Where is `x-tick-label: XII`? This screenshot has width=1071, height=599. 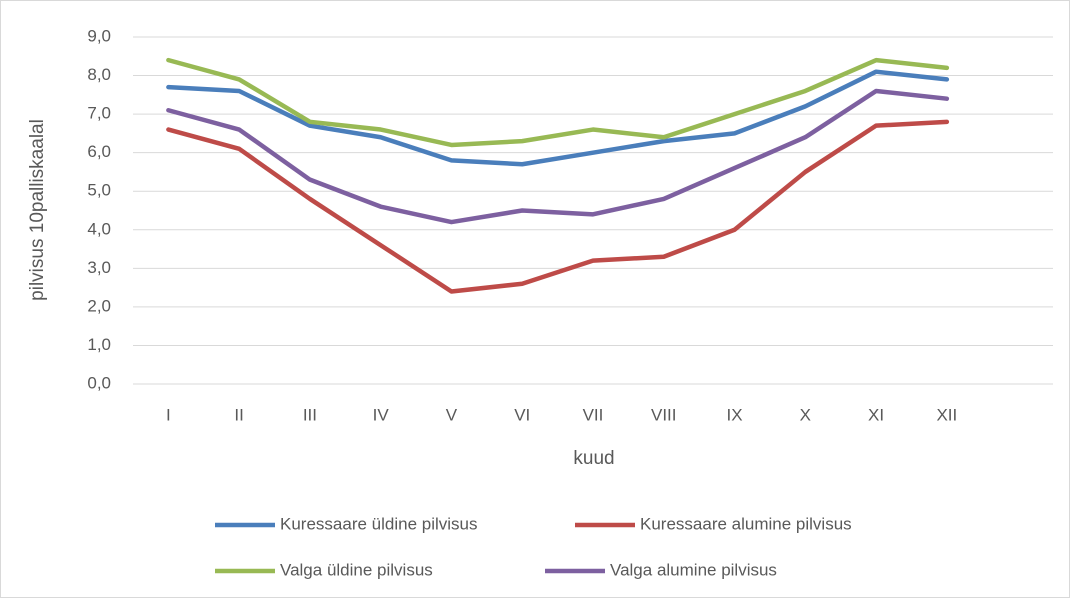
x-tick-label: XII is located at coordinates (946, 414).